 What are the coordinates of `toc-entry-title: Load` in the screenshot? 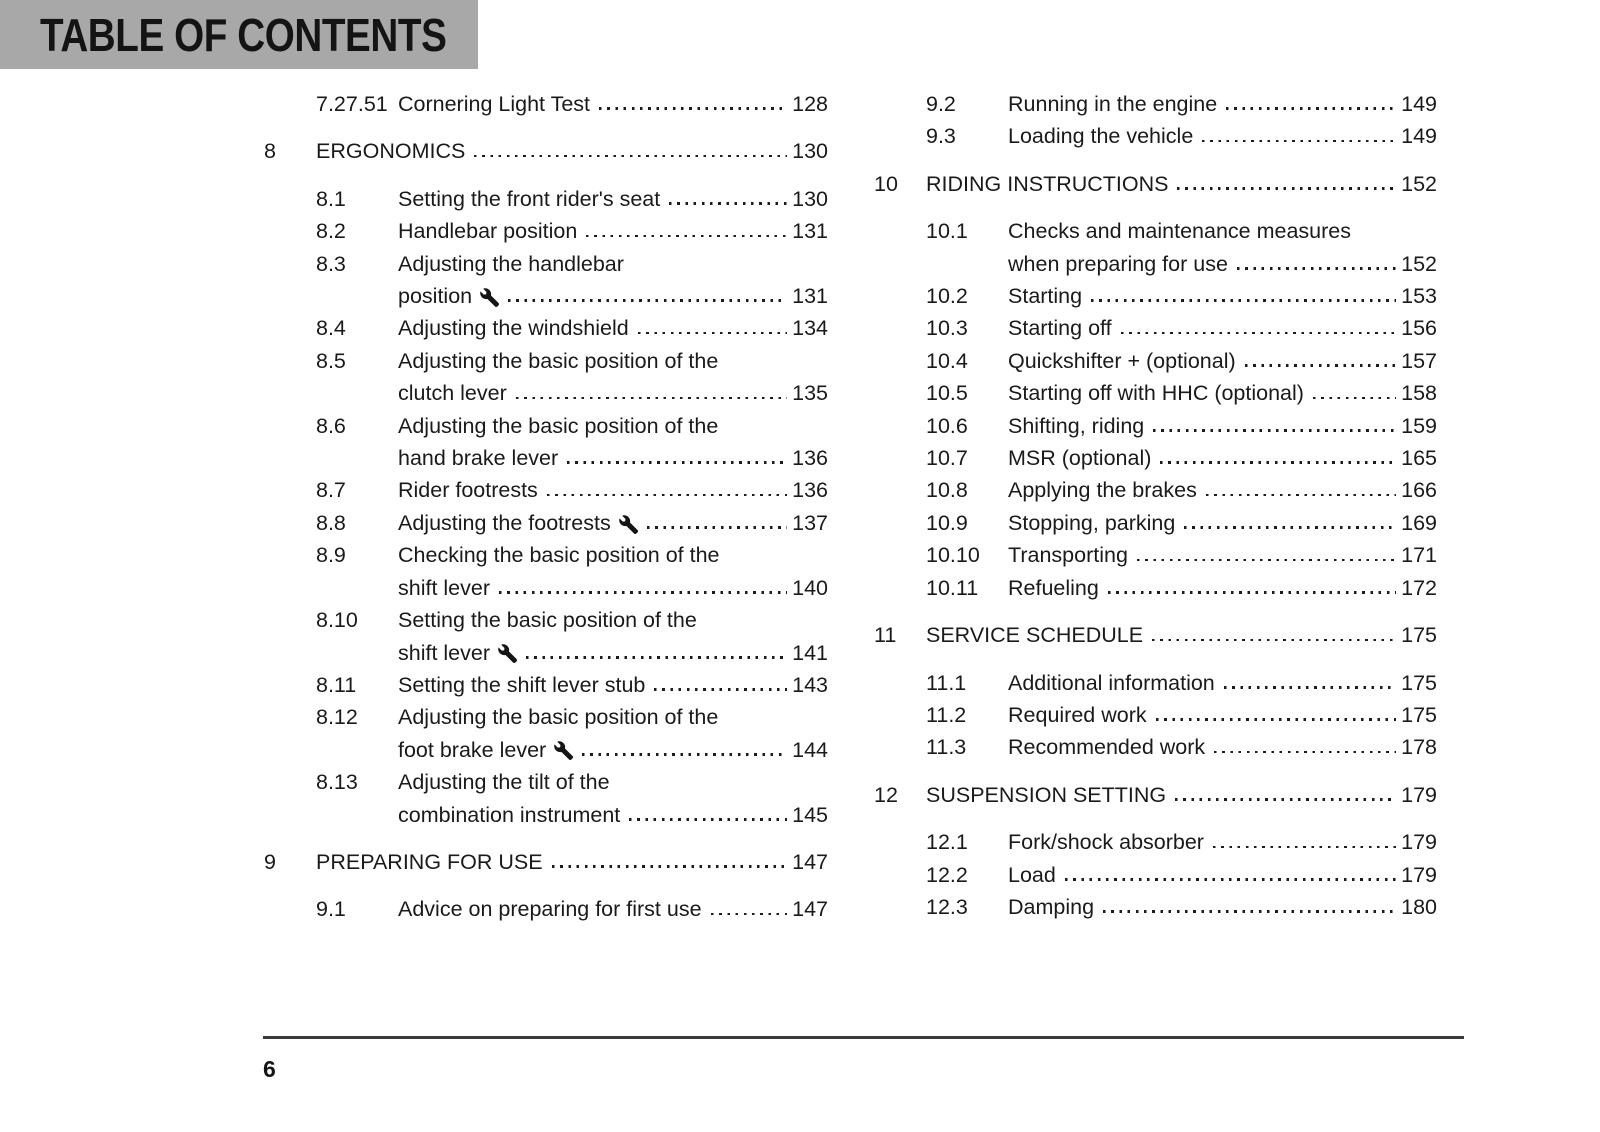 It's located at (1032, 874).